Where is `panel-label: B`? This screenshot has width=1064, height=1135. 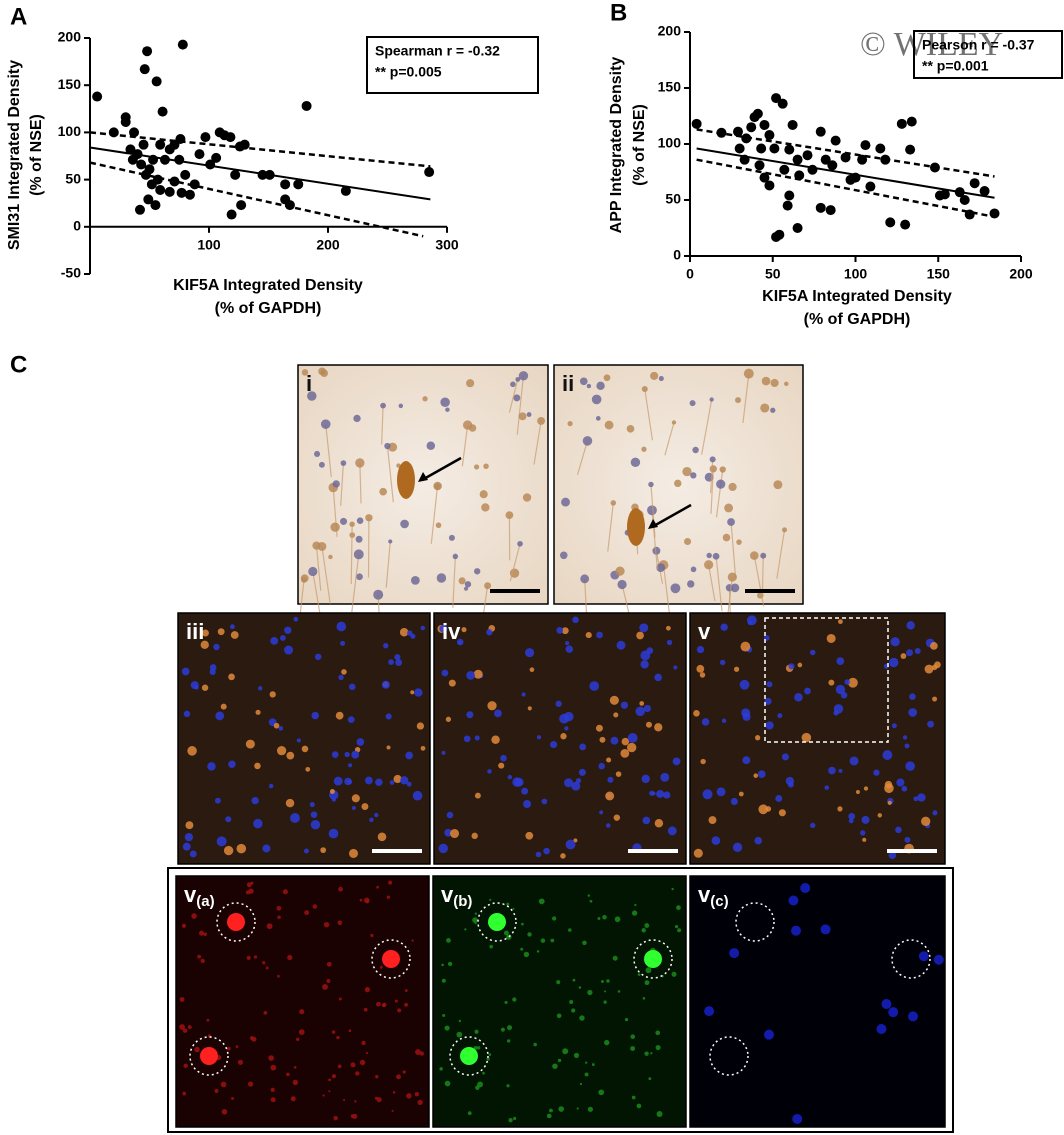 panel-label: B is located at coordinates (618, 13).